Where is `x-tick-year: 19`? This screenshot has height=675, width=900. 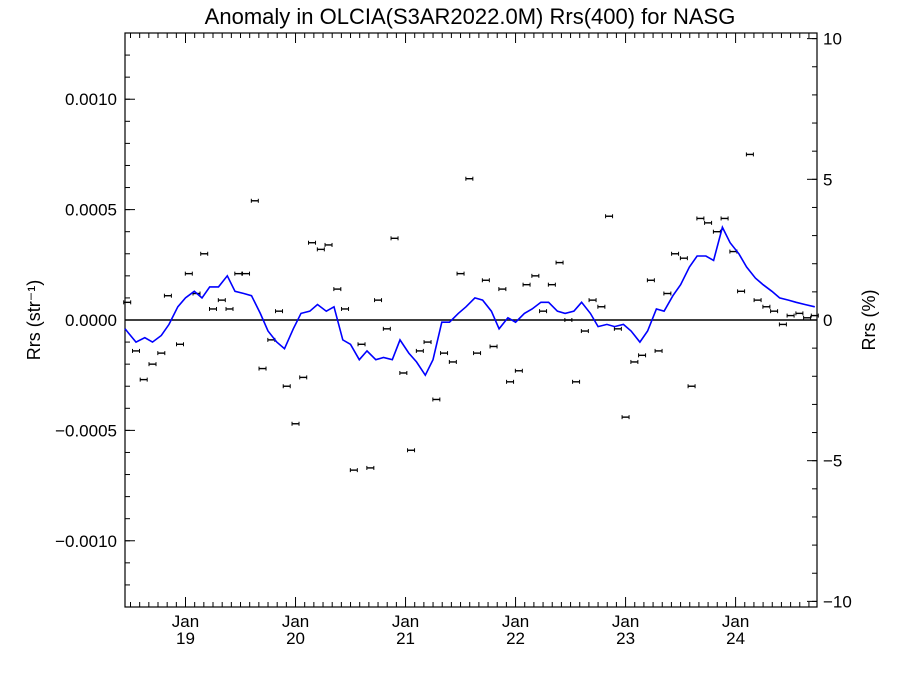
x-tick-year: 19 is located at coordinates (185, 638).